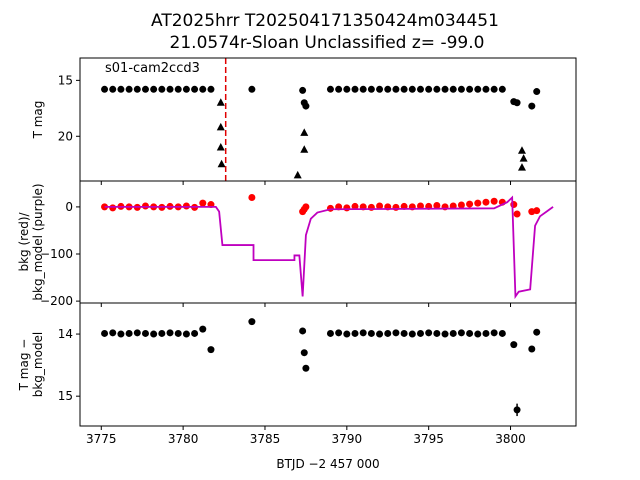 The width and height of the screenshot is (640, 480). What do you see at coordinates (56, 254) in the screenshot?
I see `y-tick-label: −100` at bounding box center [56, 254].